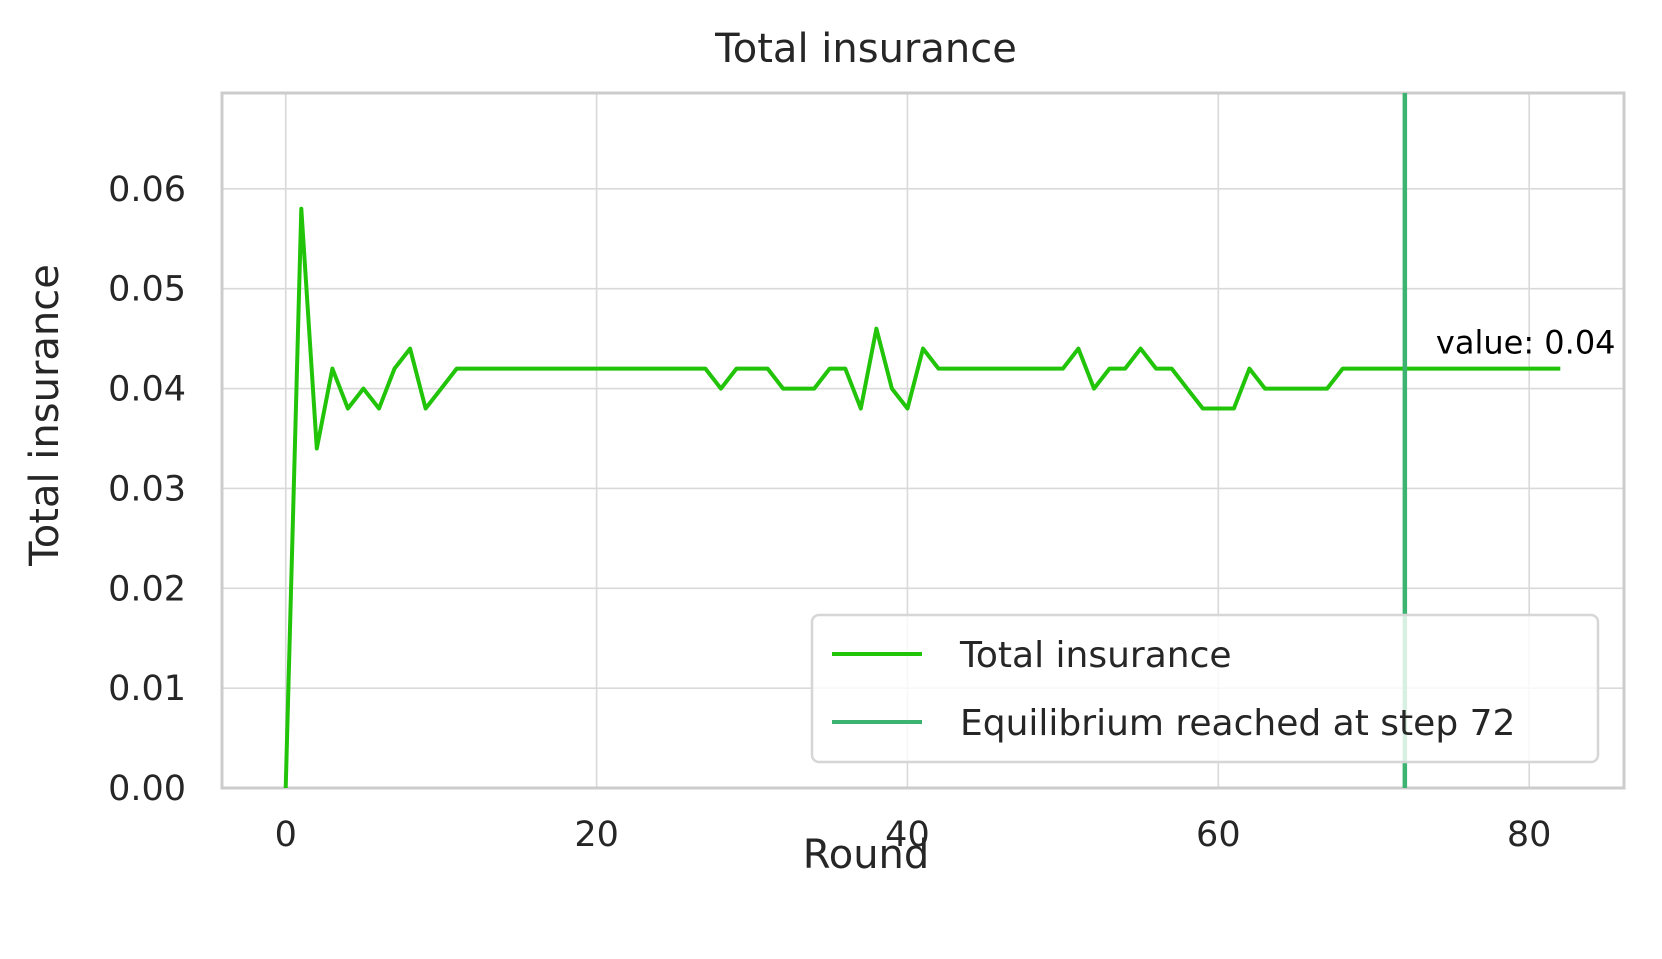 The image size is (1662, 959). I want to click on y-tick-label: 0.06, so click(147, 190).